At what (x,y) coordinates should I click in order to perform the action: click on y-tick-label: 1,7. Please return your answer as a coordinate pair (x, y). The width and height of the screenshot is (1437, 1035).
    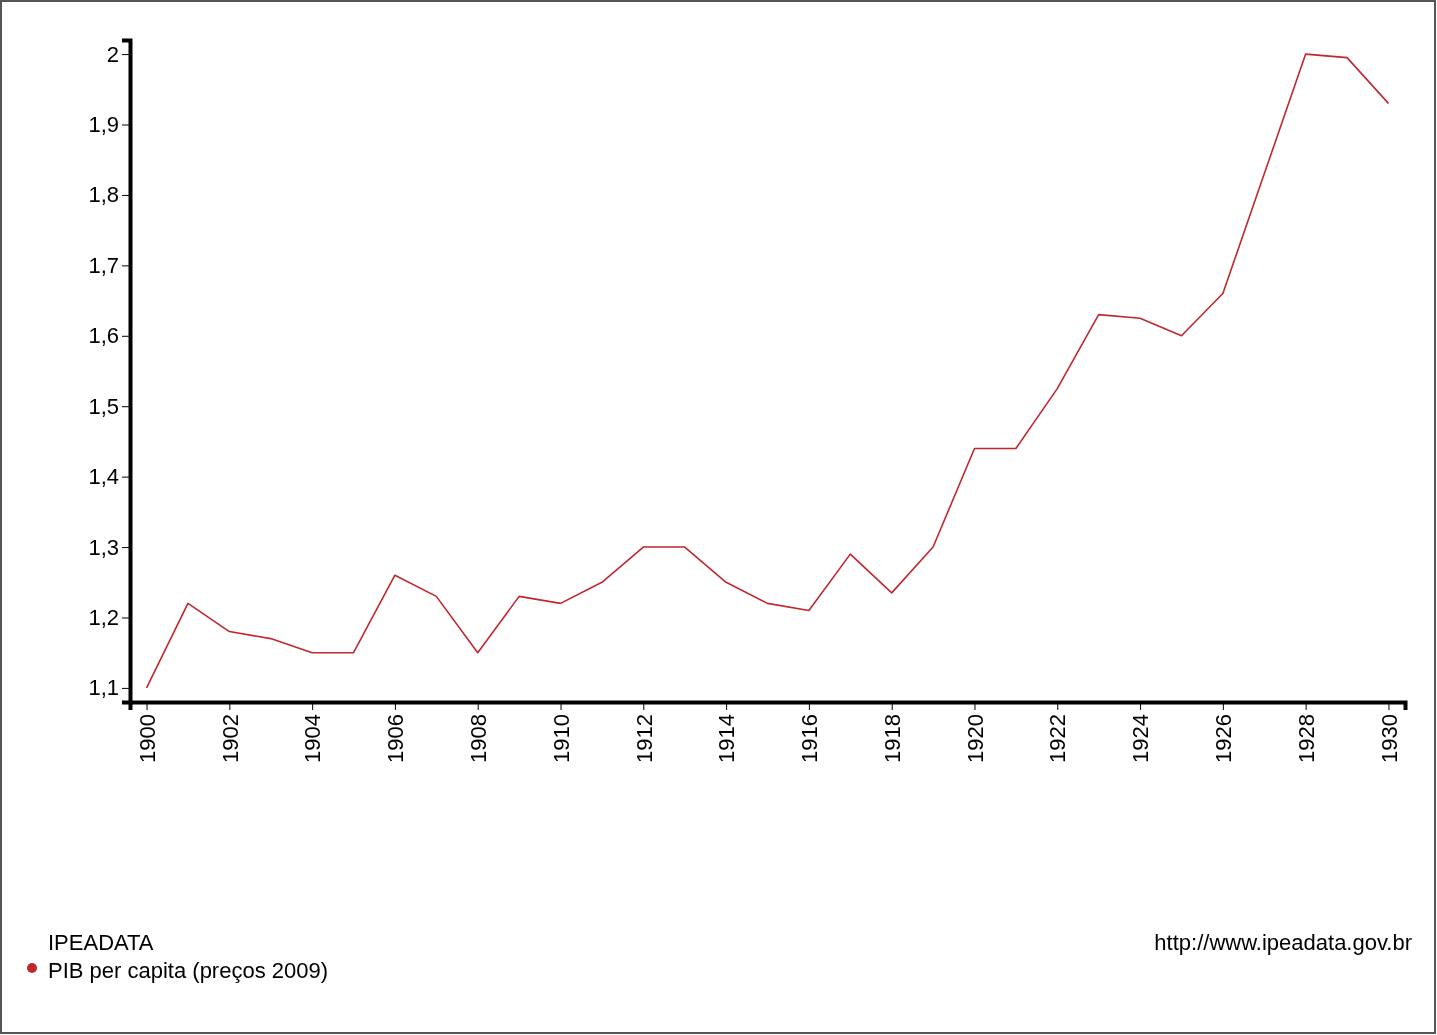
    Looking at the image, I should click on (103, 265).